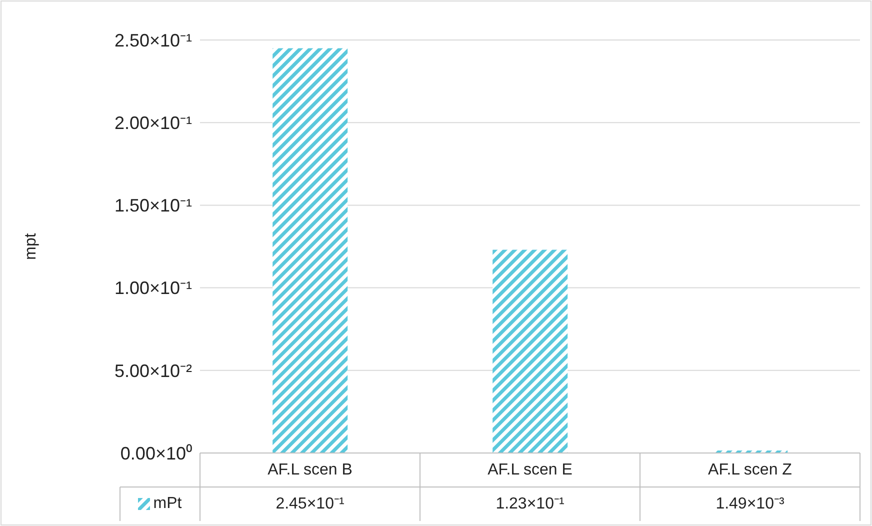  I want to click on data-label: 2.45×10⁻¹, so click(310, 503).